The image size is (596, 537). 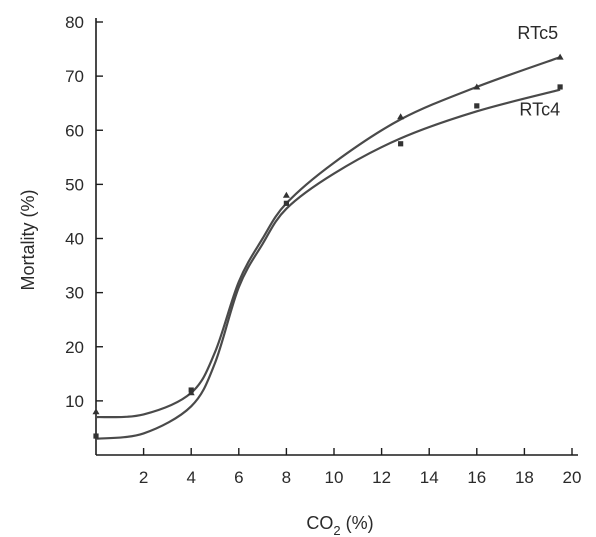 I want to click on x-tick-label: 6, so click(x=238, y=477).